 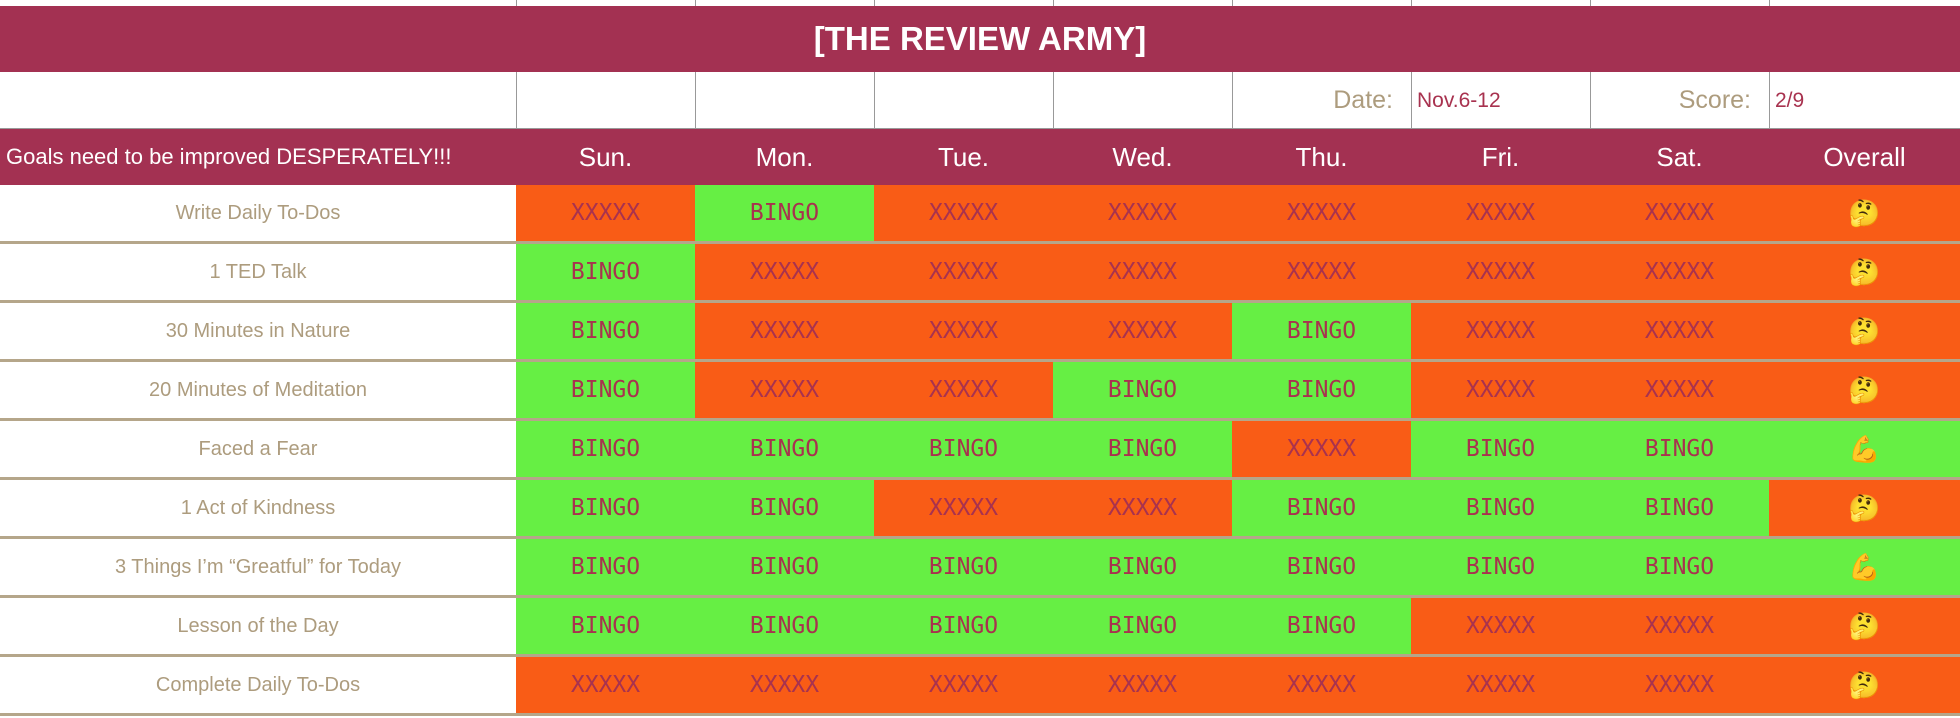 What do you see at coordinates (258, 566) in the screenshot?
I see `goal-name: 3 Things I’m “Greatful” for Today` at bounding box center [258, 566].